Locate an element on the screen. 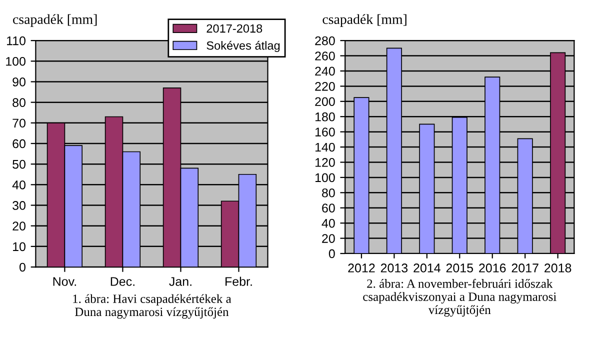 This screenshot has height=338, width=595. x-tick-label: Dec. is located at coordinates (122, 281).